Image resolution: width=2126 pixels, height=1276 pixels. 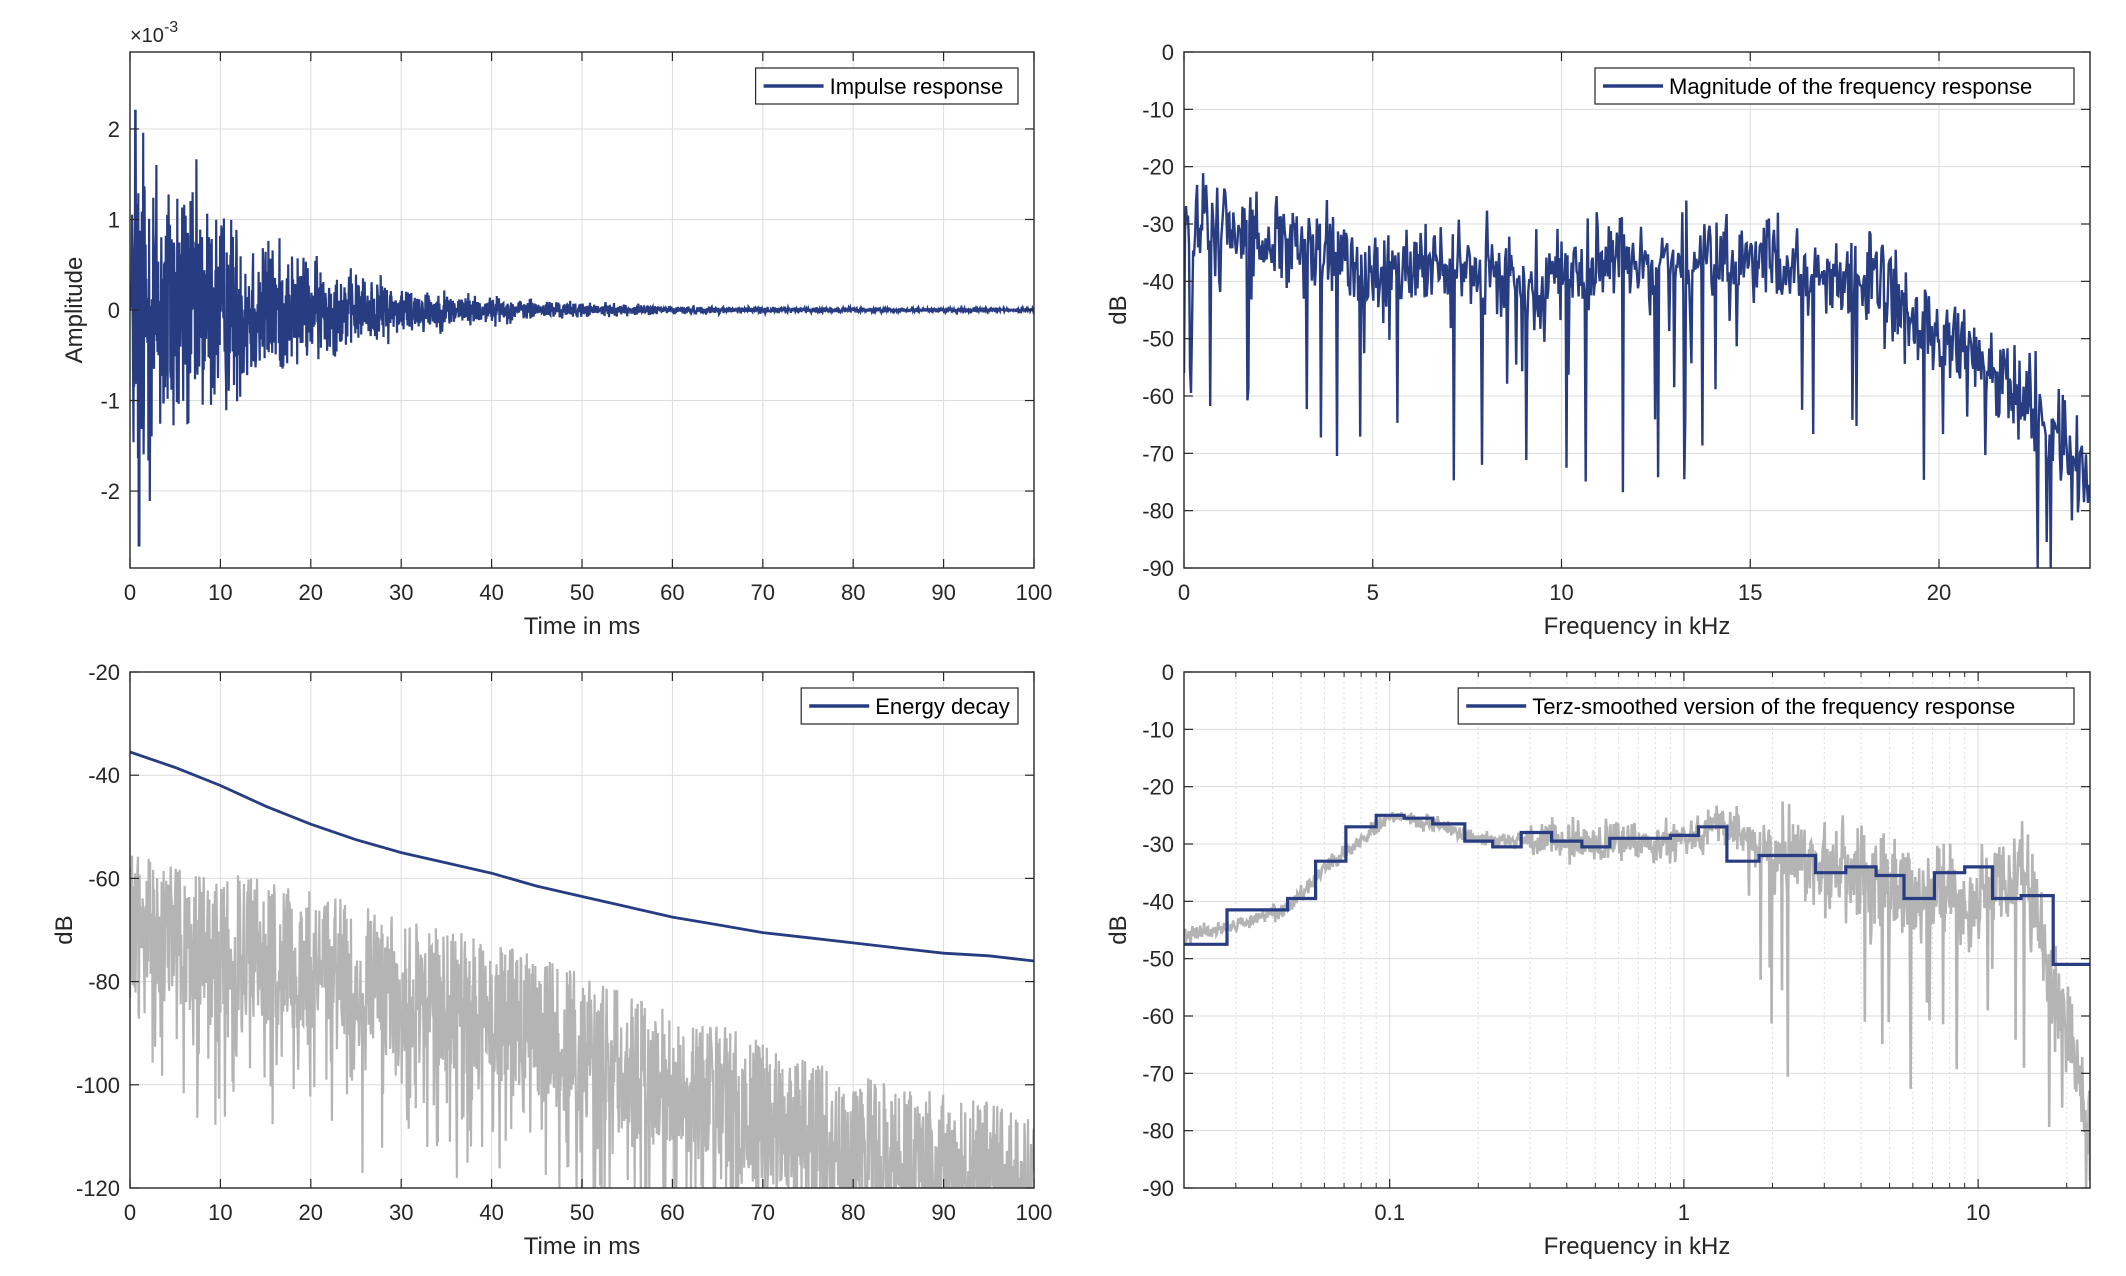 What do you see at coordinates (98, 1188) in the screenshot?
I see `y-tick-label: -120` at bounding box center [98, 1188].